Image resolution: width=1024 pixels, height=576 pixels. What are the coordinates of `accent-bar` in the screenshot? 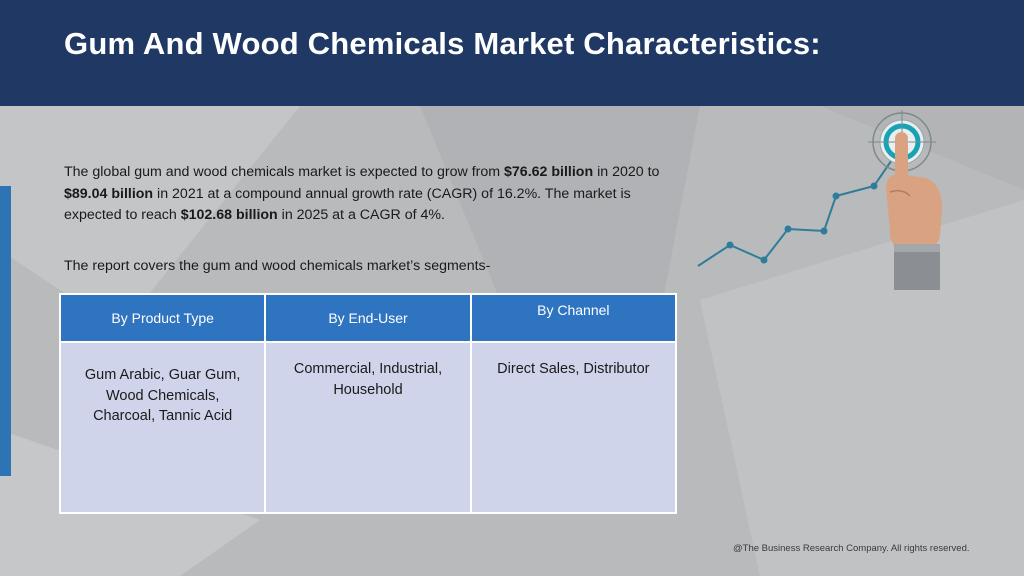 It's located at (5, 331).